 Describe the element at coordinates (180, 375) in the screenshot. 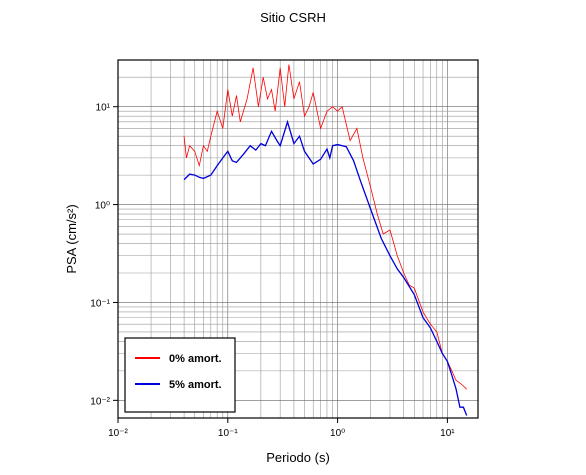

I see `legend-box` at that location.